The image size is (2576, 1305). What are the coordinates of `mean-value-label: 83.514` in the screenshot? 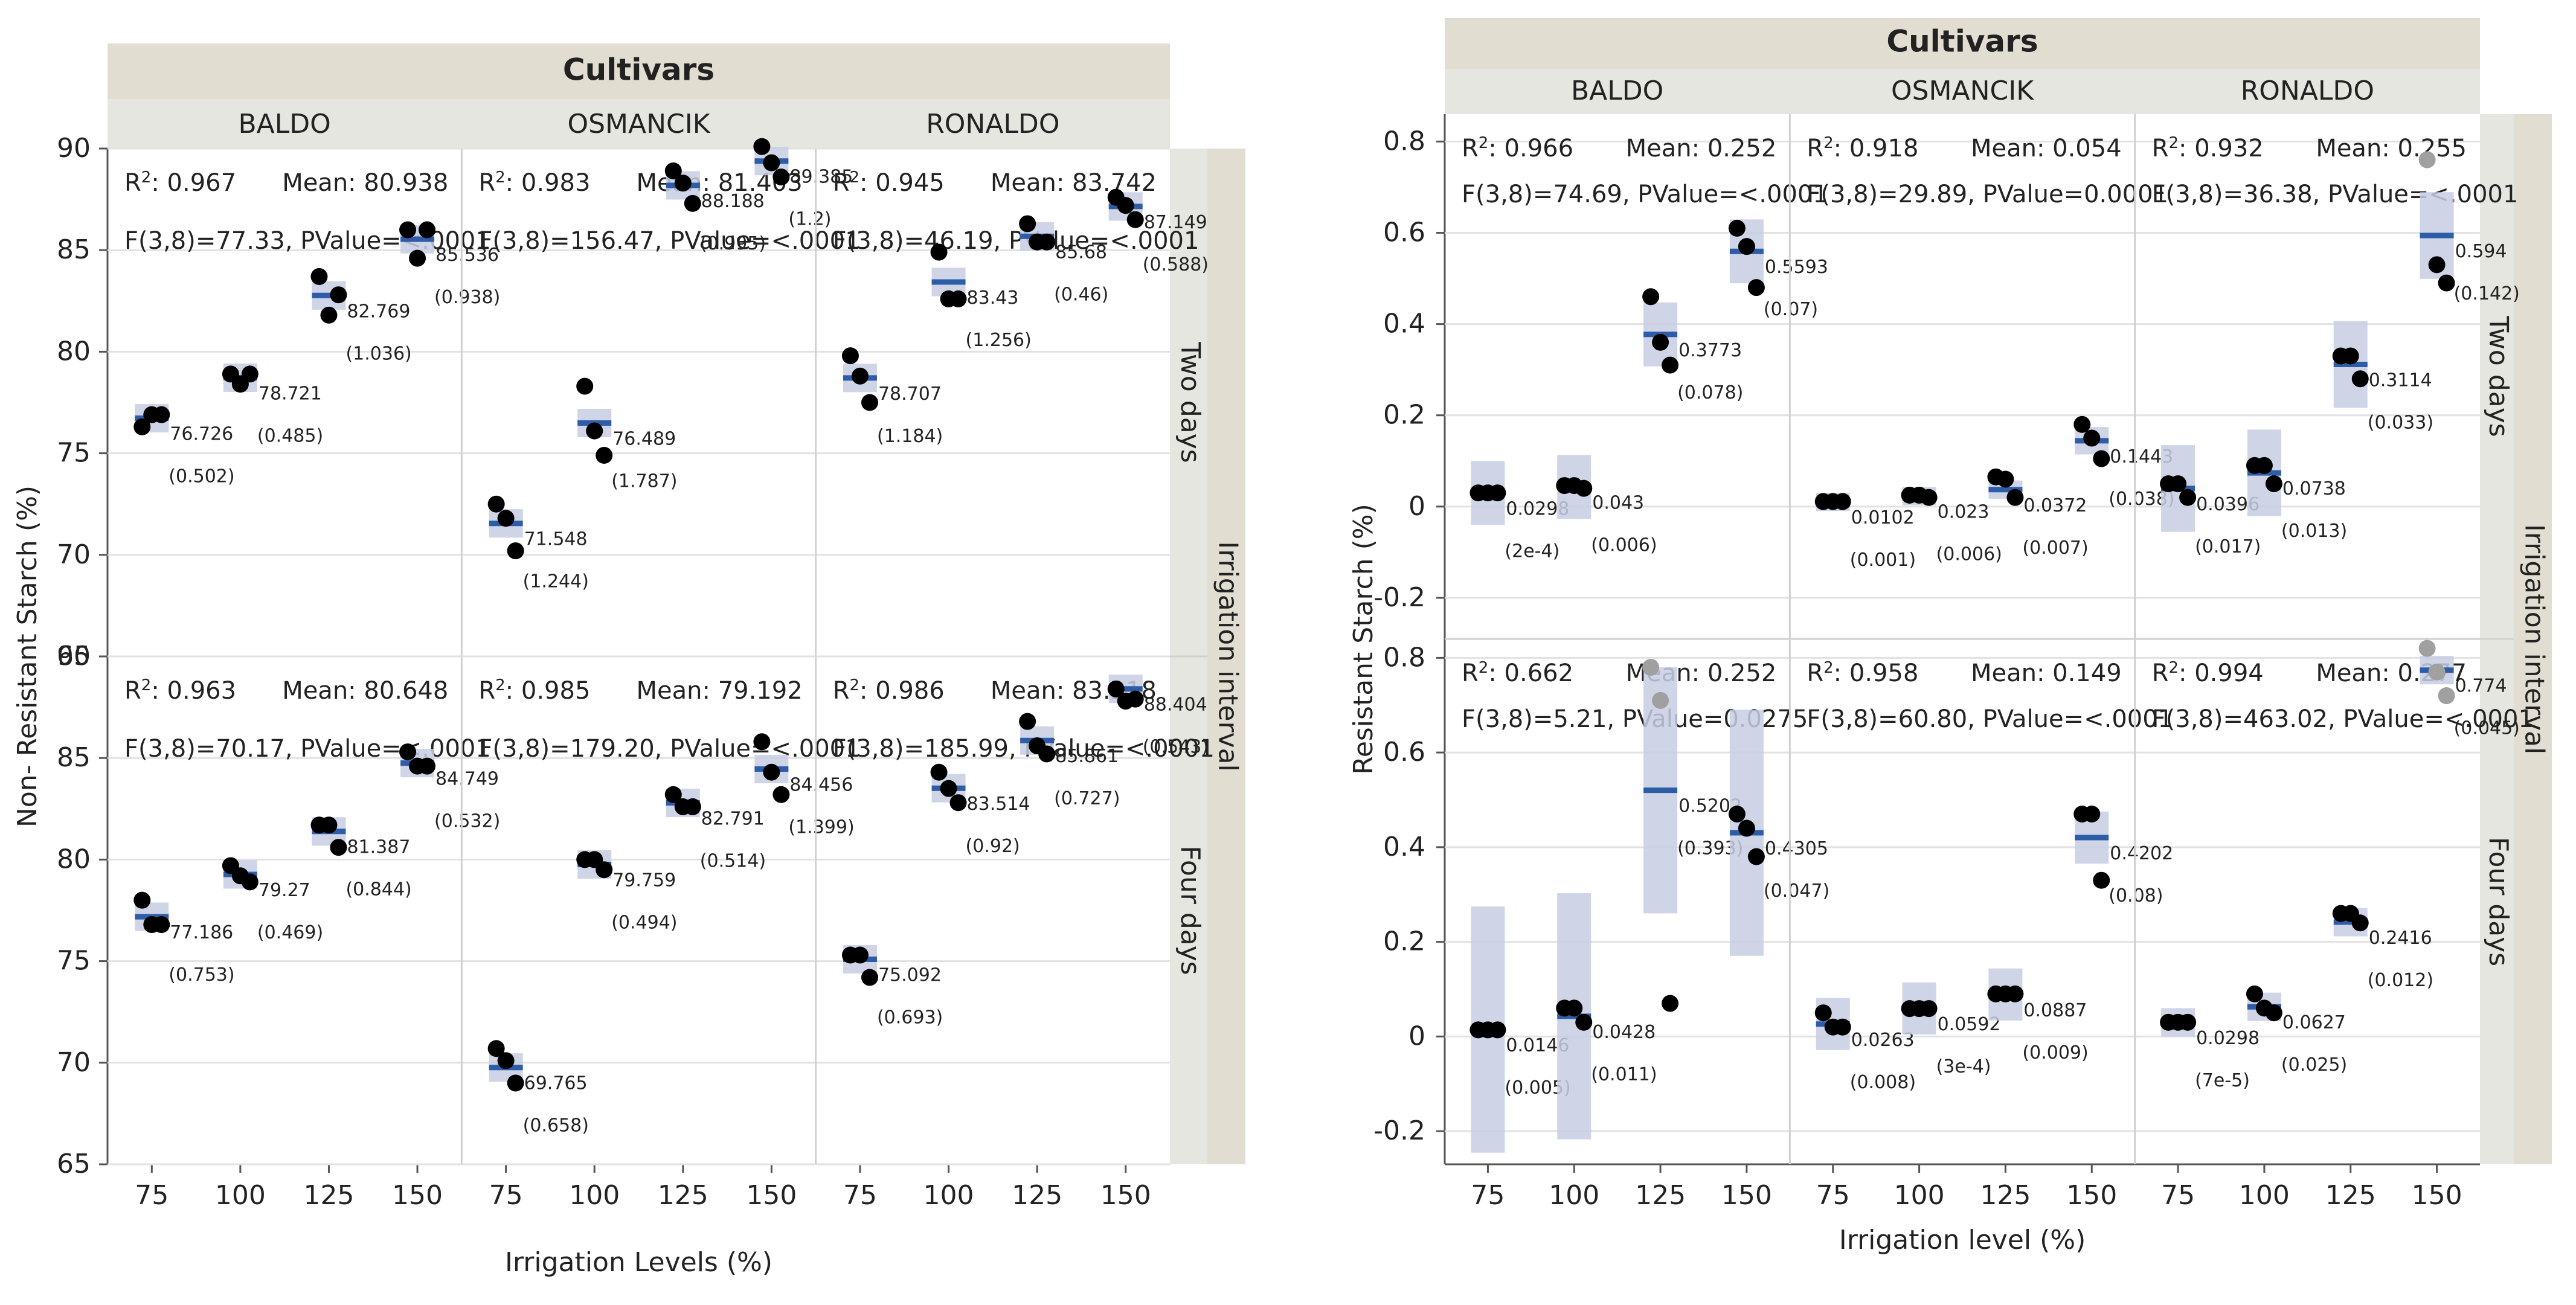 It's located at (998, 804).